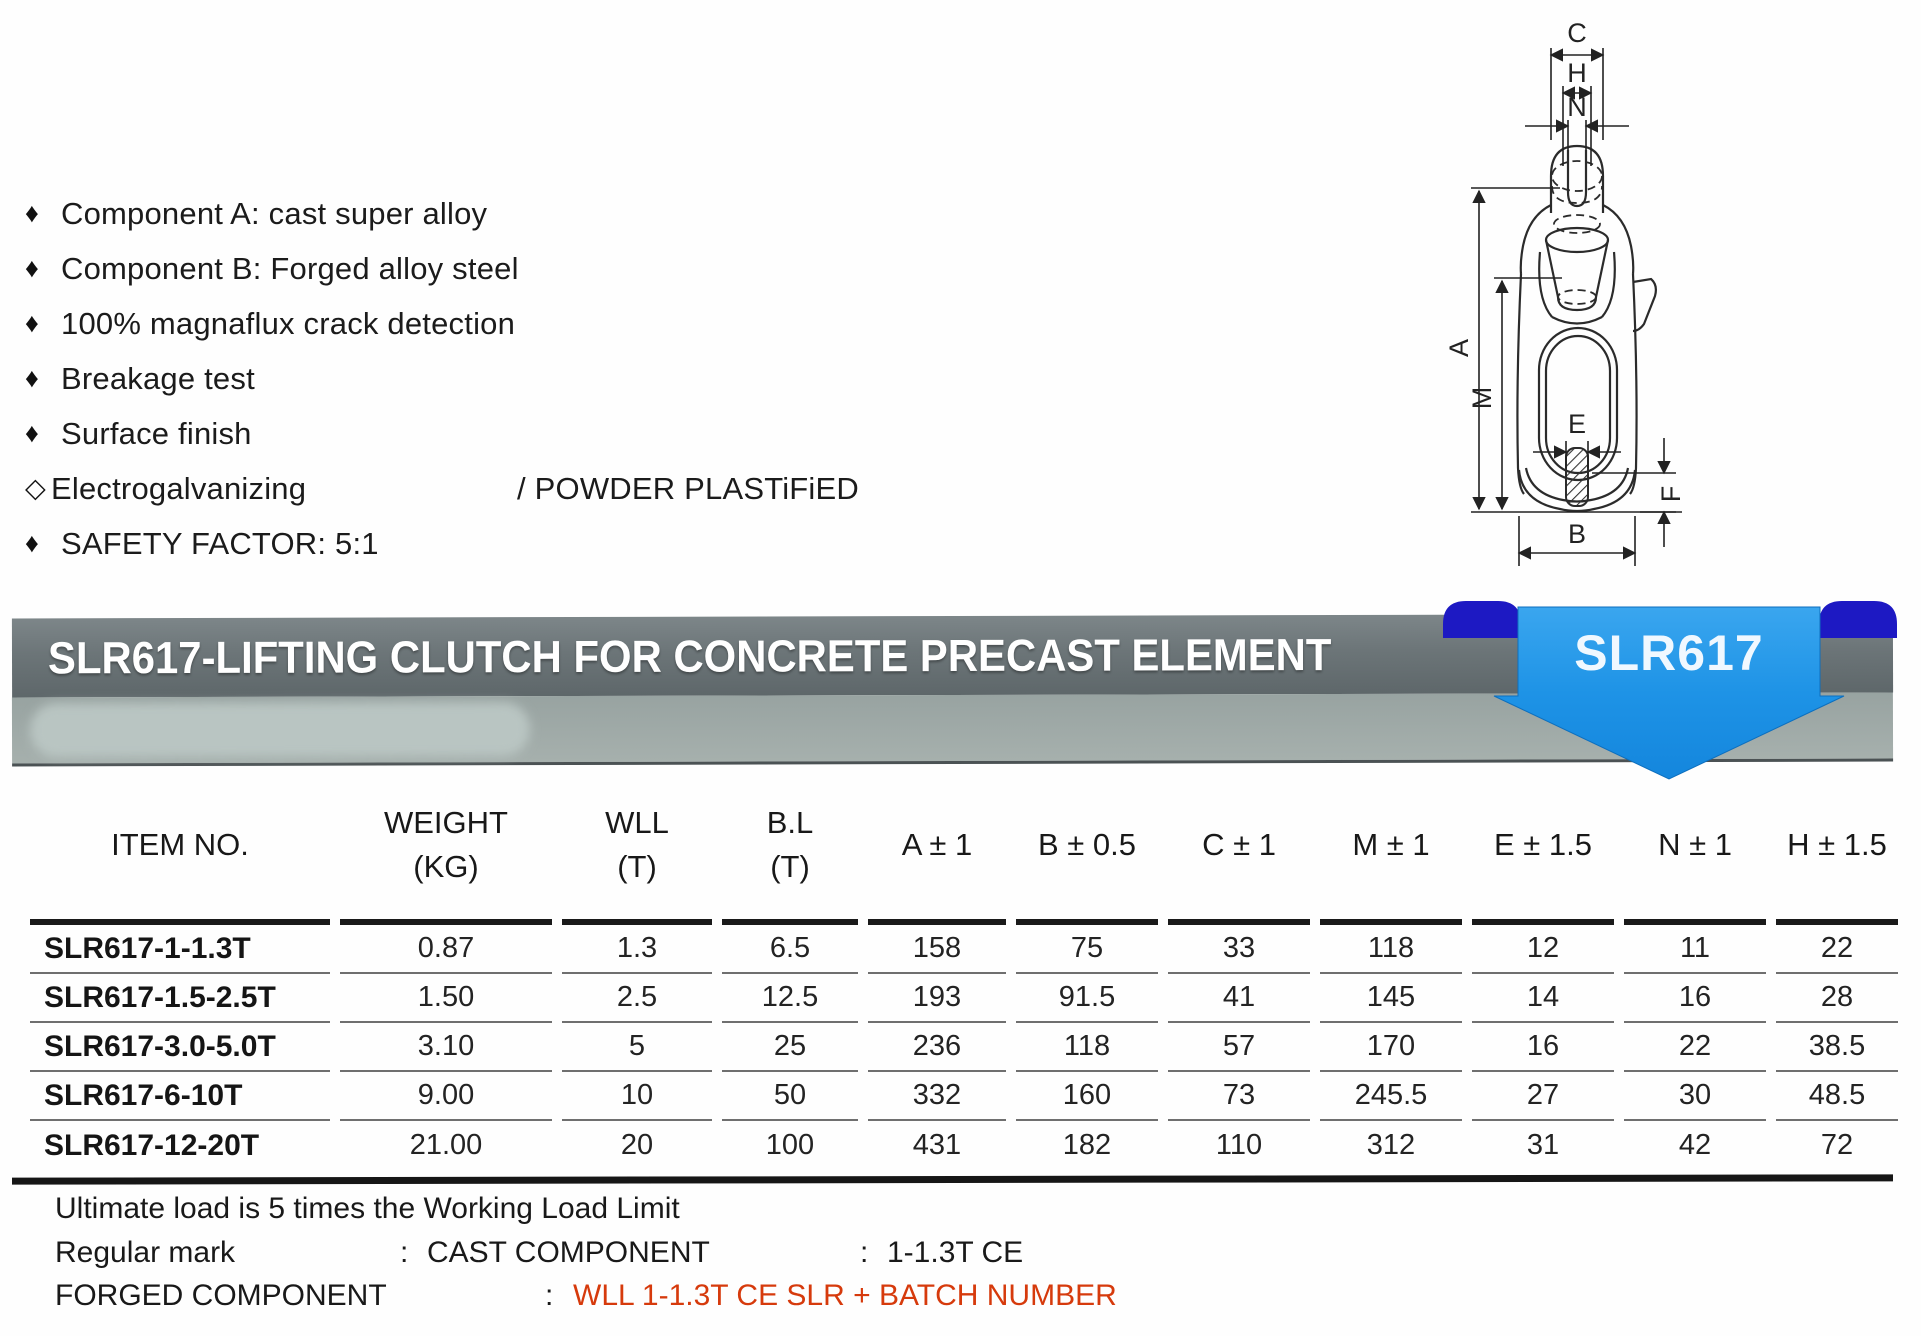  Describe the element at coordinates (179, 488) in the screenshot. I see `feature-text: Electrogalvanizing` at that location.